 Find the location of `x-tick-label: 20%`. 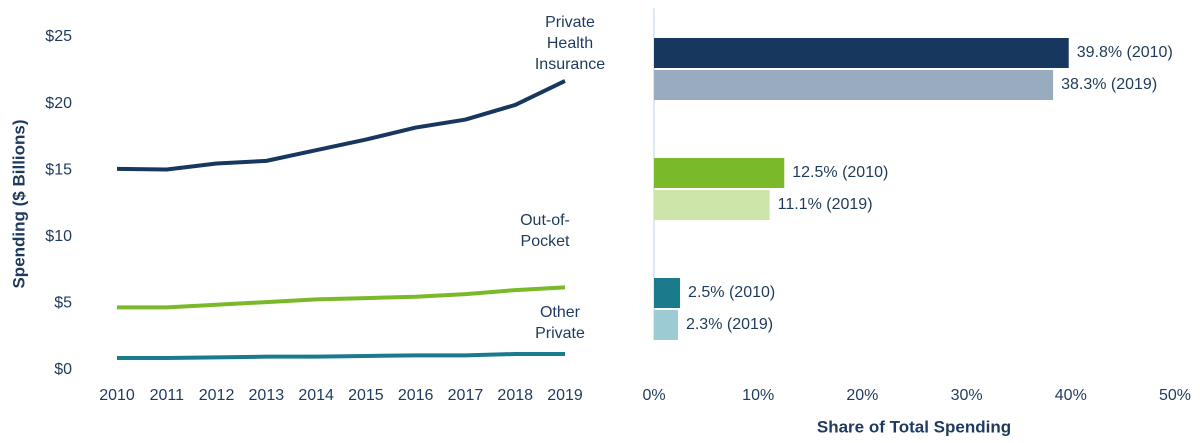

x-tick-label: 20% is located at coordinates (862, 395).